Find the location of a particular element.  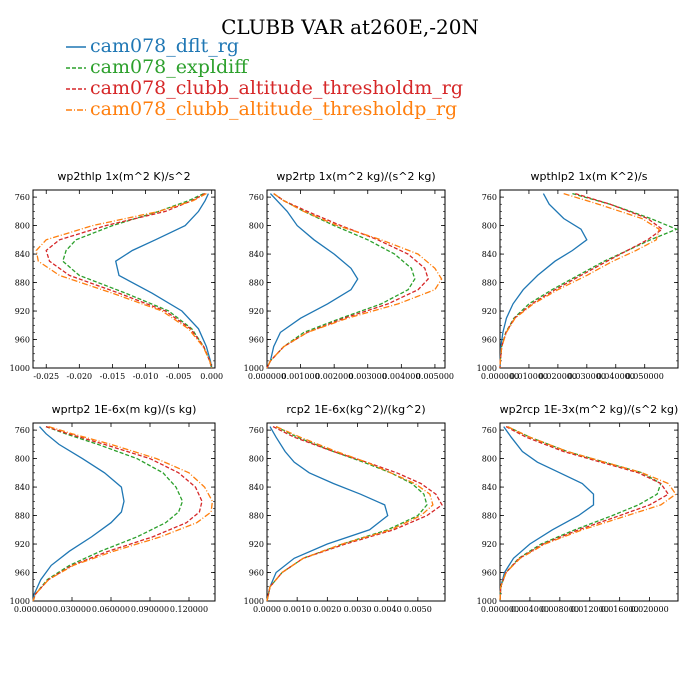

legend-label-cam078_expldiff: cam078_expldiff is located at coordinates (169, 67).